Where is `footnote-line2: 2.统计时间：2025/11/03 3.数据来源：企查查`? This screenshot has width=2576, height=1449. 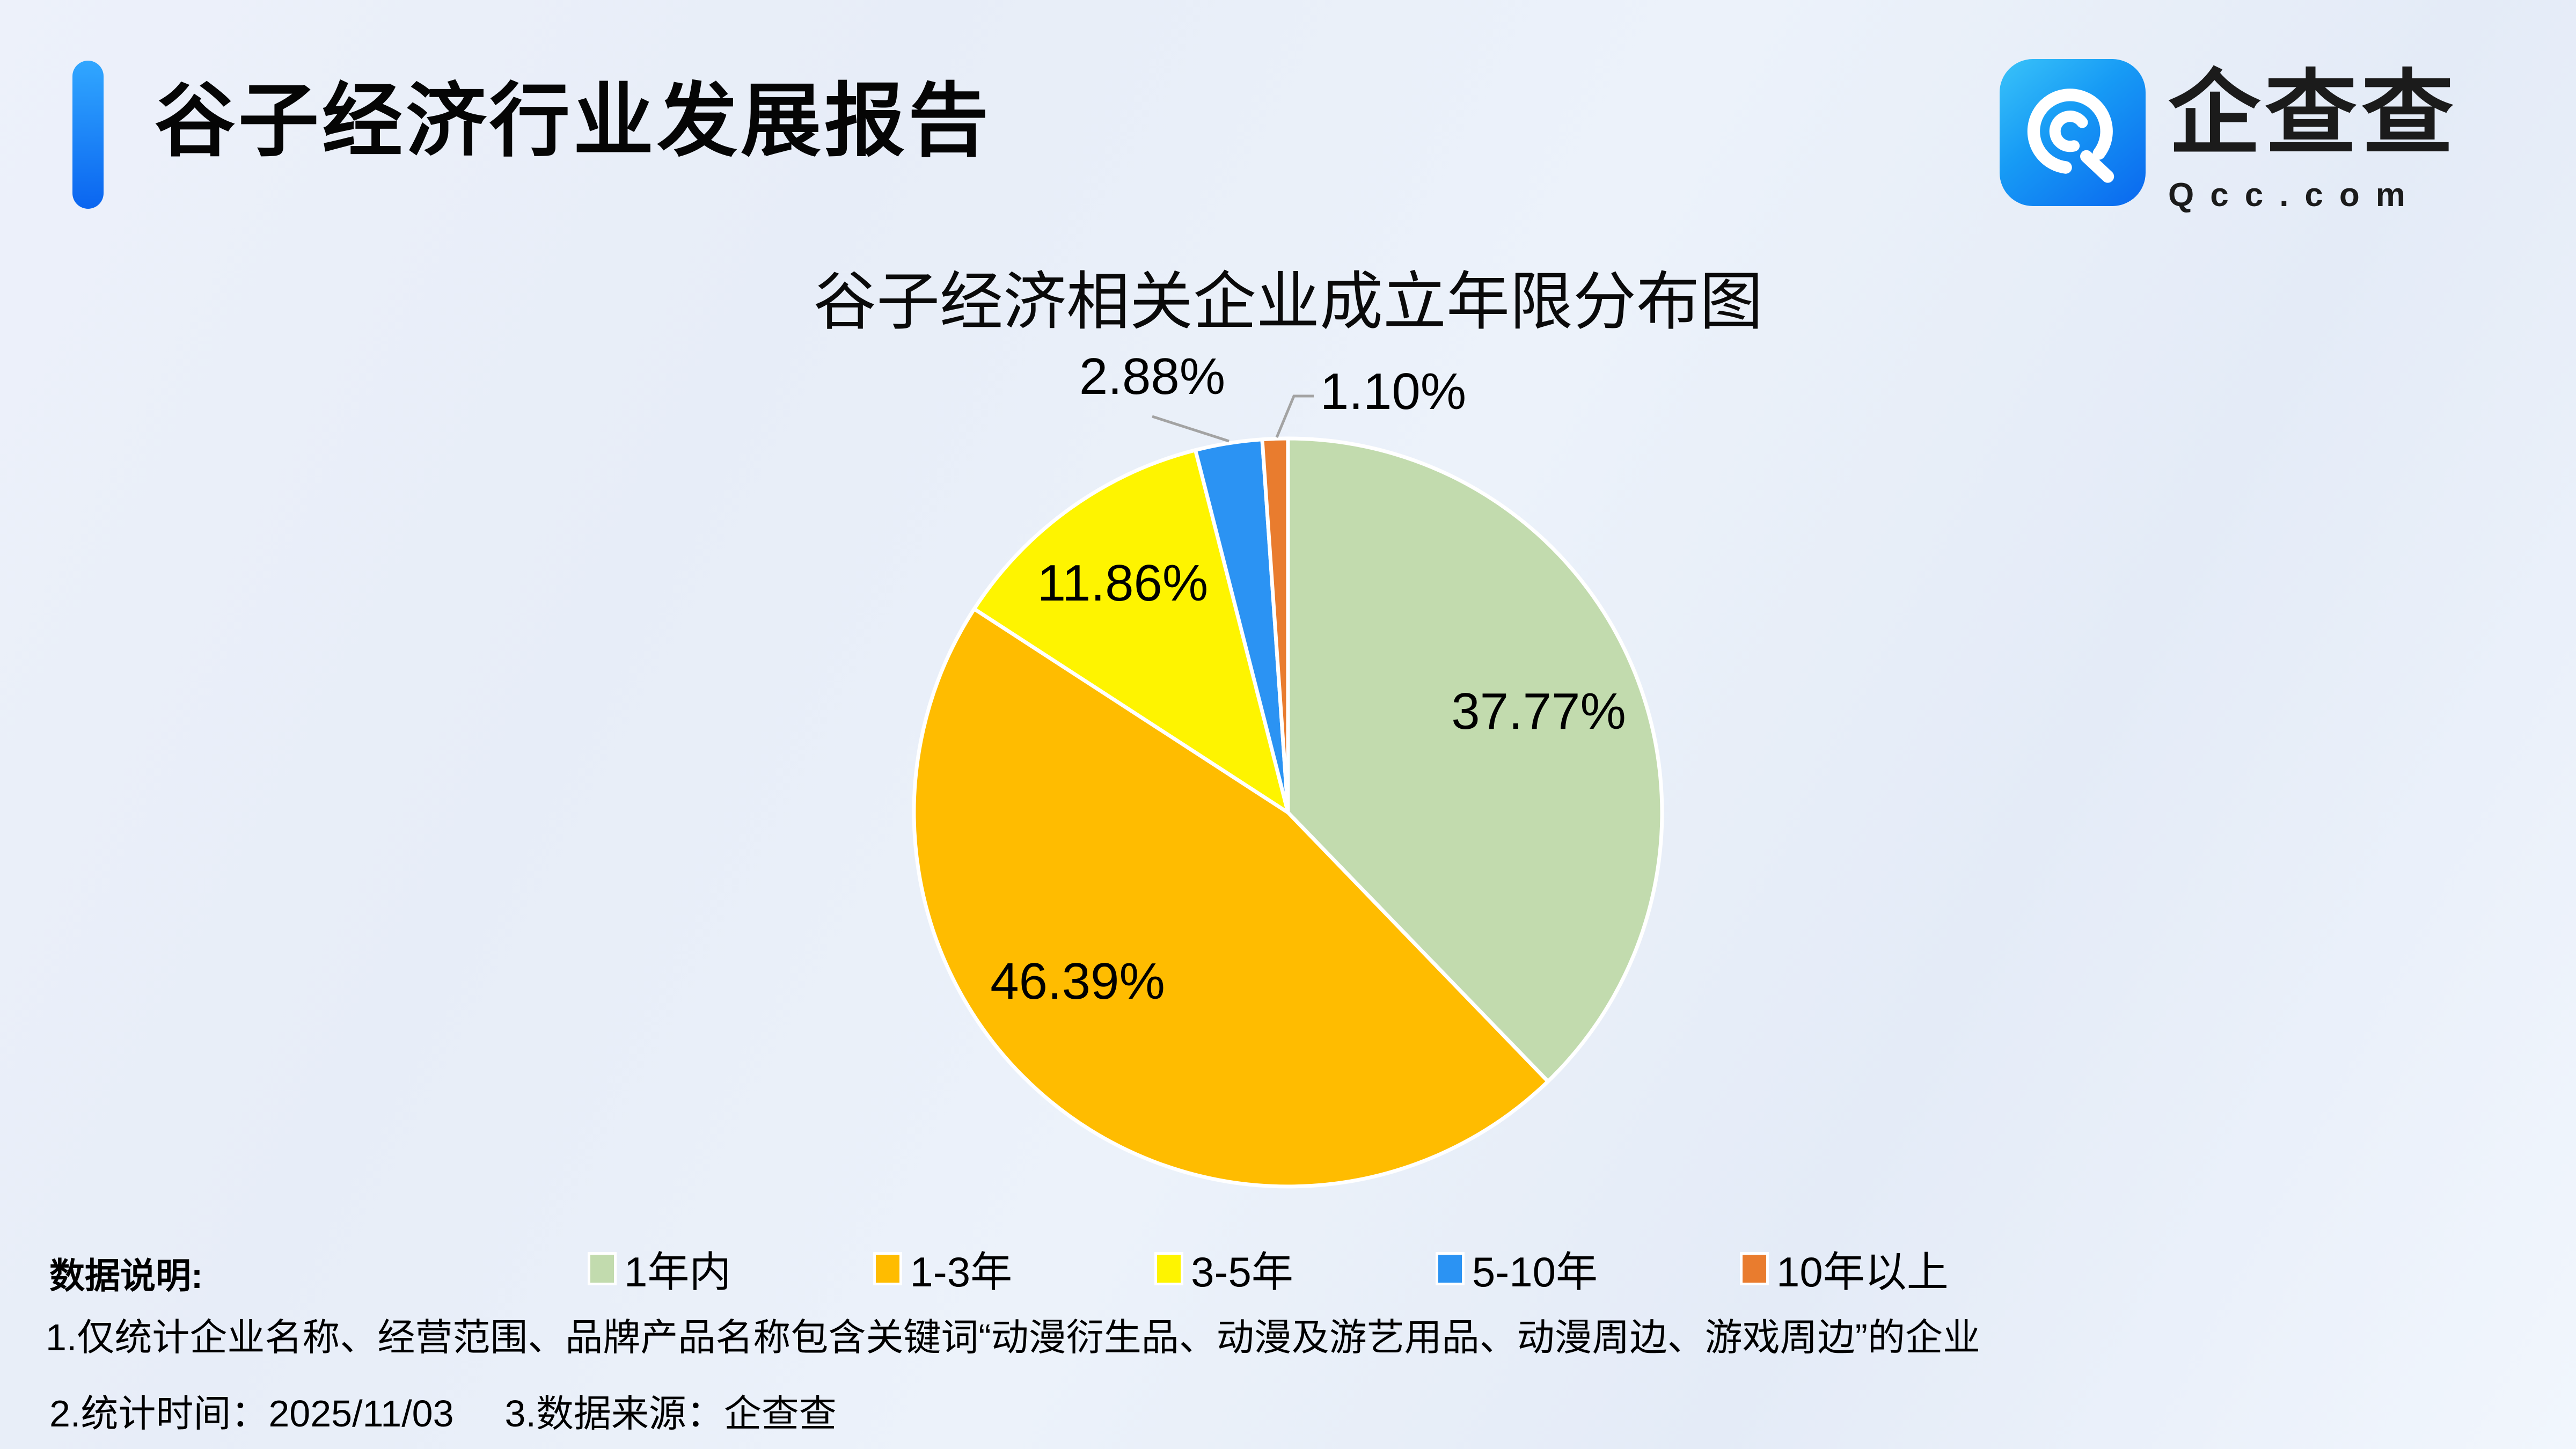
footnote-line2: 2.统计时间：2025/11/03 3.数据来源：企查查 is located at coordinates (443, 1411).